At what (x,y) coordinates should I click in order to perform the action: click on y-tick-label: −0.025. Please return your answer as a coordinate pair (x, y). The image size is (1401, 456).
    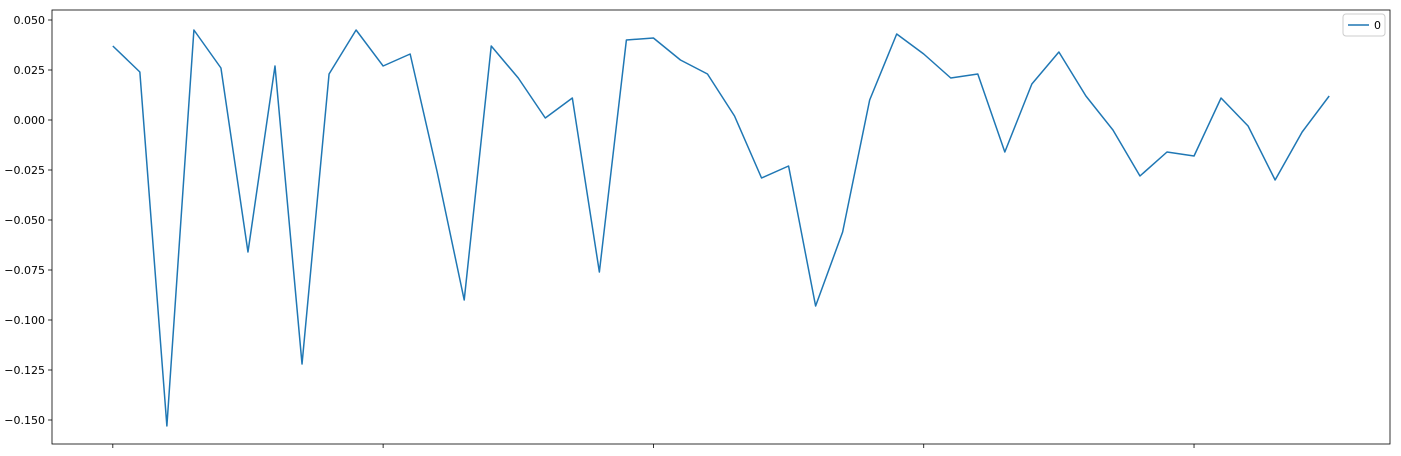
    Looking at the image, I should click on (24, 170).